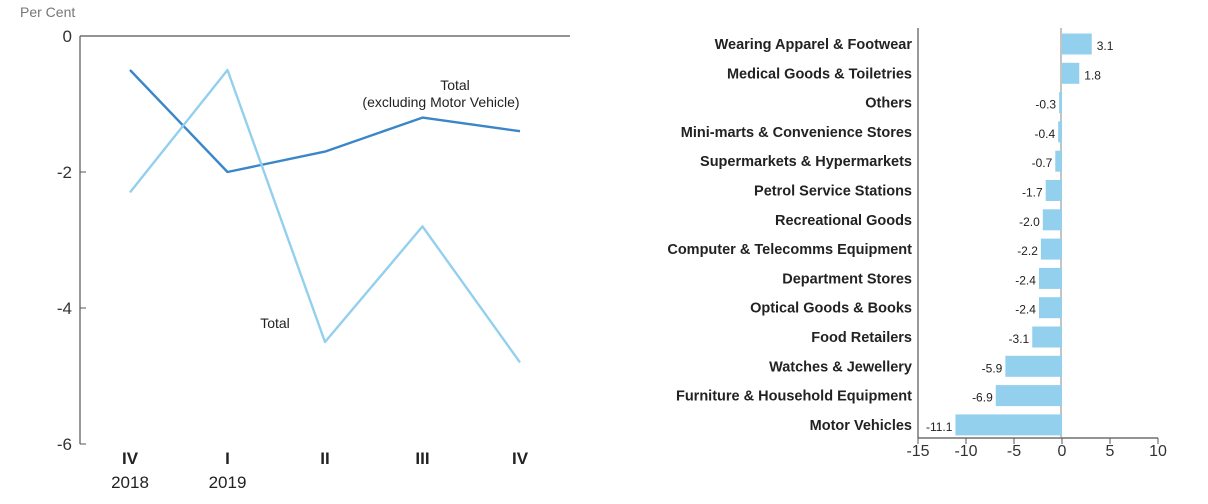 The image size is (1208, 504). I want to click on x-tick-label: II, so click(324, 458).